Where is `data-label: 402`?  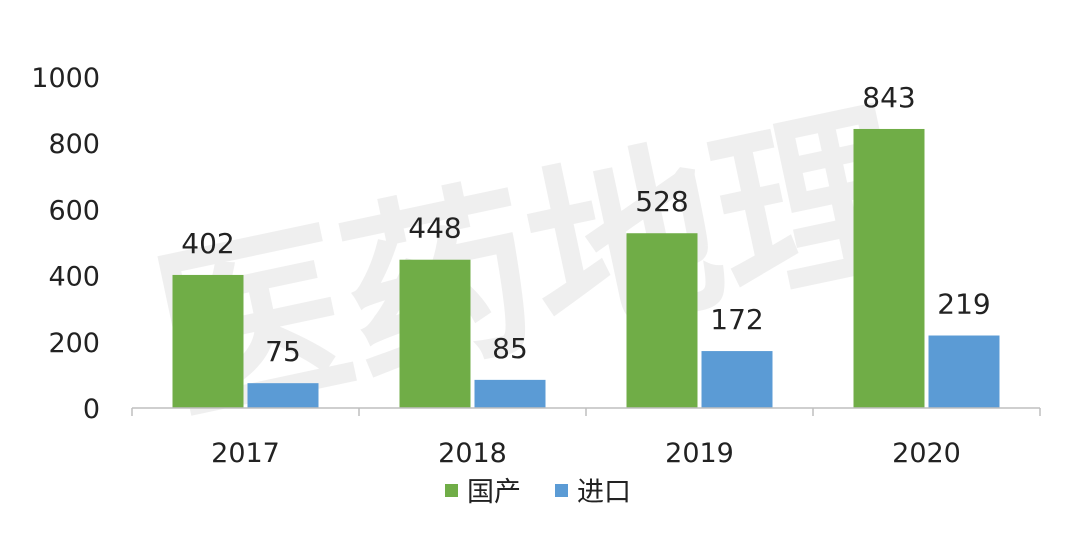
data-label: 402 is located at coordinates (207, 243).